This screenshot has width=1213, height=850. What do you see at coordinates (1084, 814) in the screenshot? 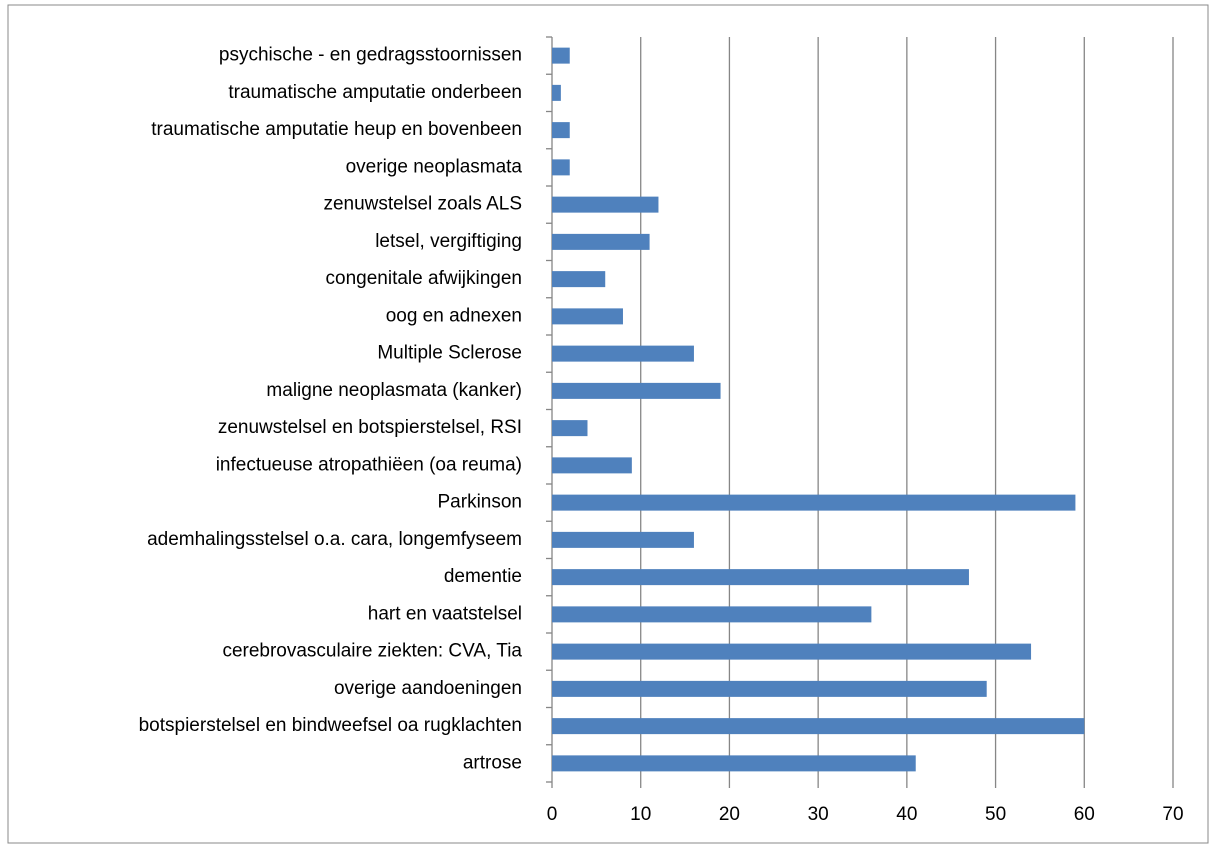
I see `x-tick-label: 60` at bounding box center [1084, 814].